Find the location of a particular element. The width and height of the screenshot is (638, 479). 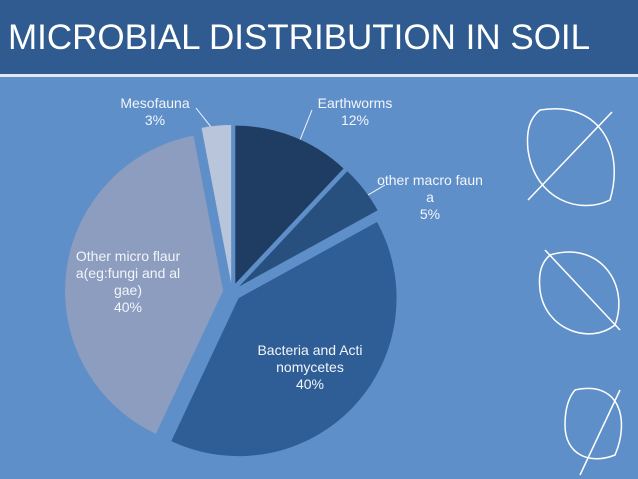

category-label: Other micro flaura(eg:fungi and algae) is located at coordinates (128, 273).